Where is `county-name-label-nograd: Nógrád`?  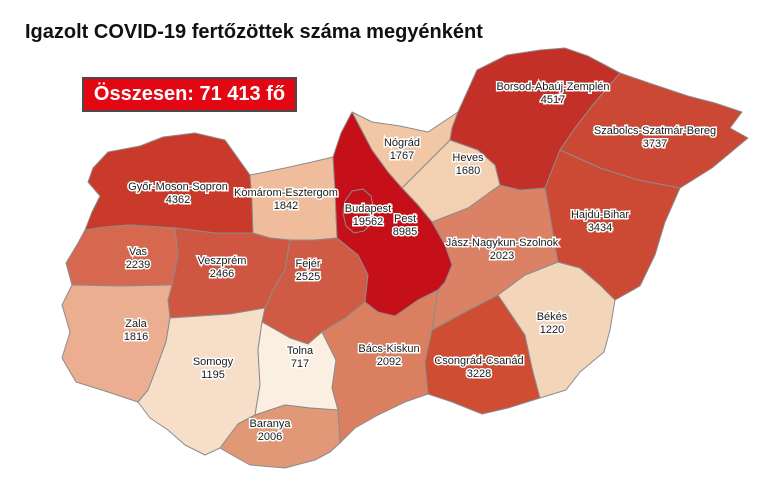
county-name-label-nograd: Nógrád is located at coordinates (402, 143).